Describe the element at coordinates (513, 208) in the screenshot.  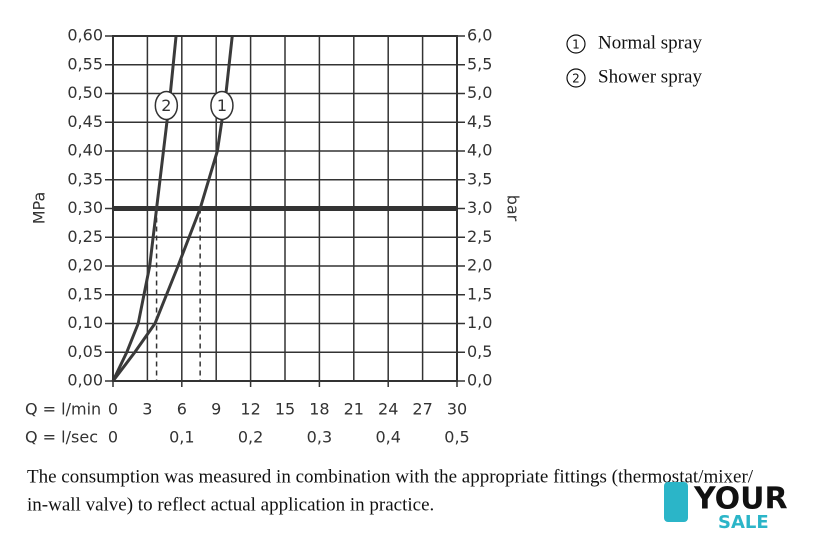
I see `y2-axis-label: bar` at that location.